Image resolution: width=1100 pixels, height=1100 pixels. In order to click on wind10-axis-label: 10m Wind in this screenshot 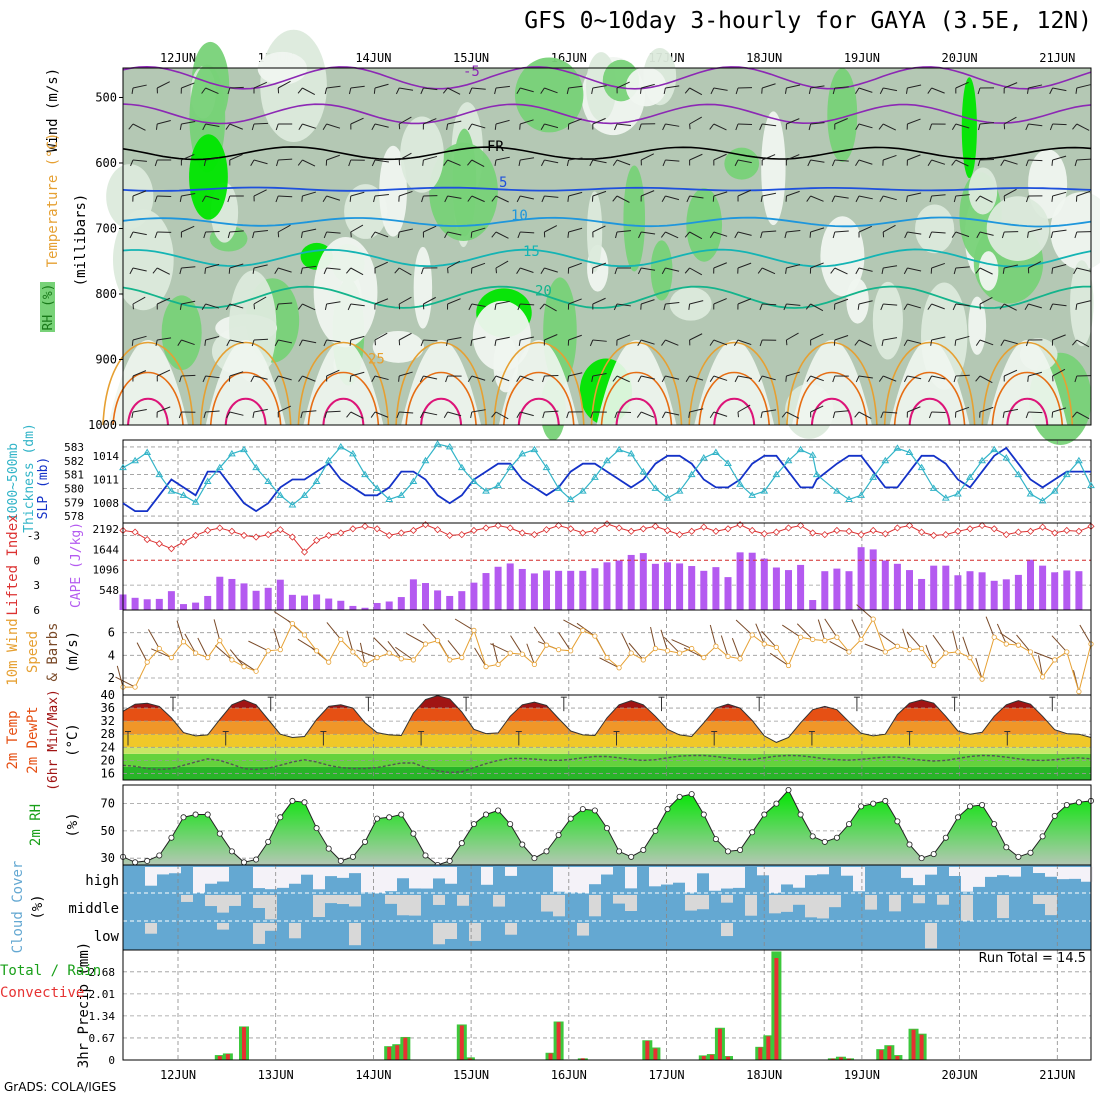, I will do `click(13, 651)`.